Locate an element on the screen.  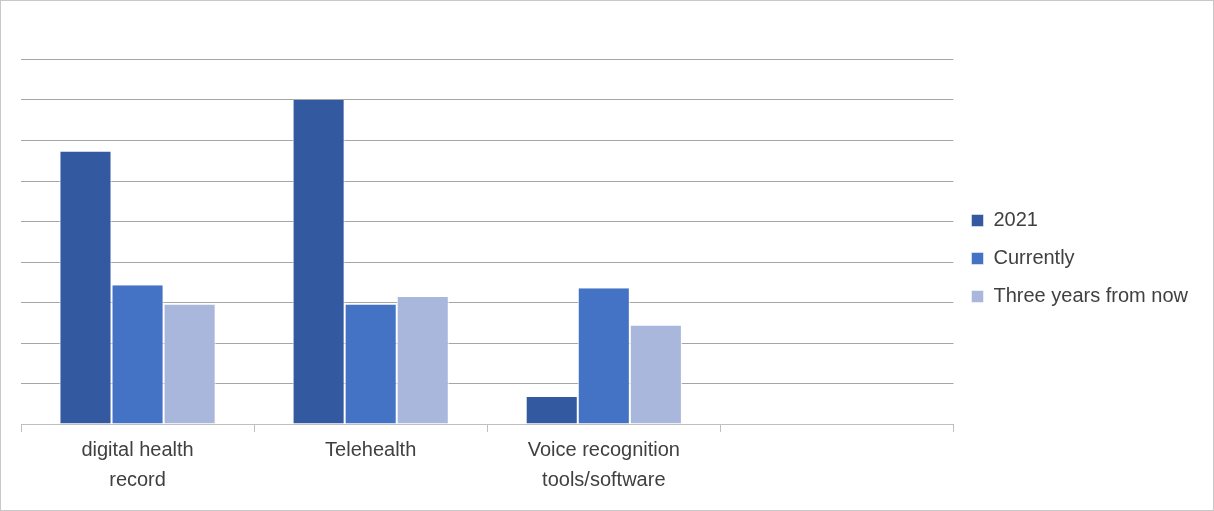
x-tick-label: Telehealth is located at coordinates (371, 448).